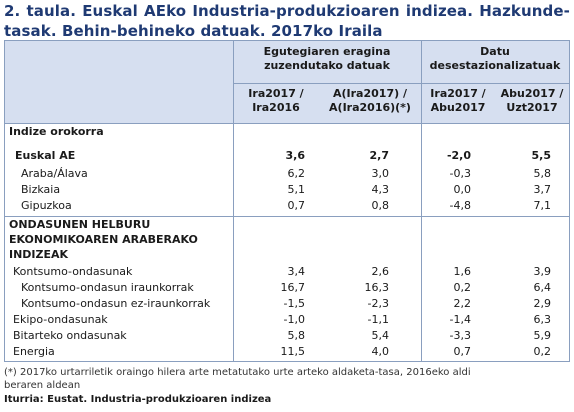  I want to click on table-cell: 2,9, so click(542, 303).